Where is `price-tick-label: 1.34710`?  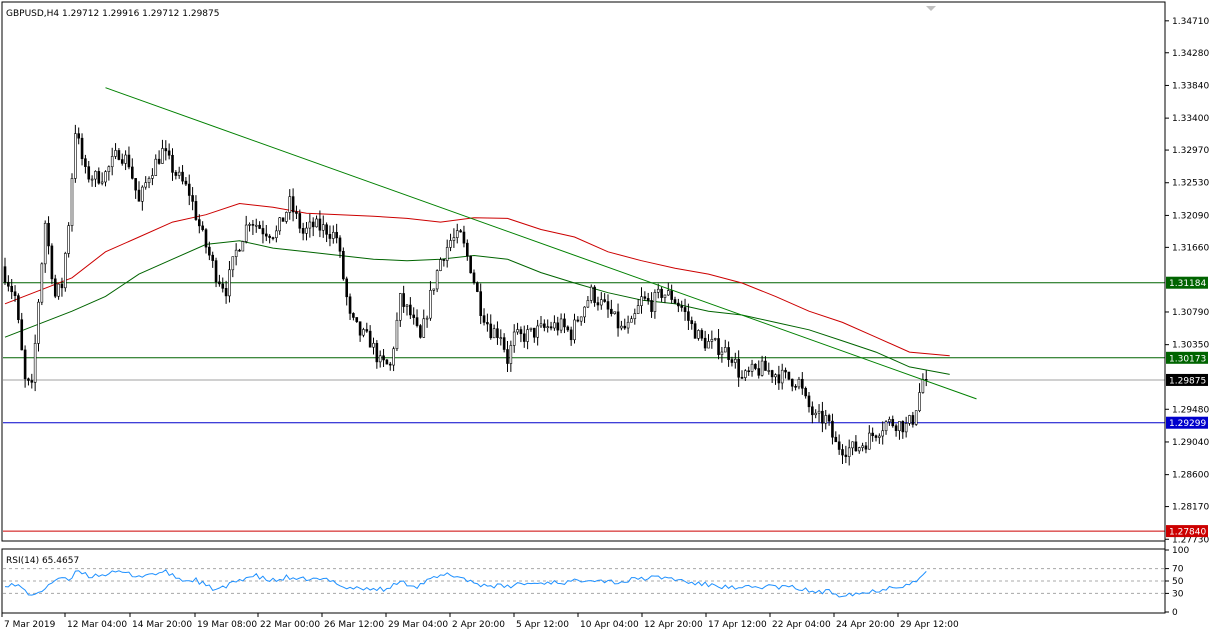
price-tick-label: 1.34710 is located at coordinates (1190, 22).